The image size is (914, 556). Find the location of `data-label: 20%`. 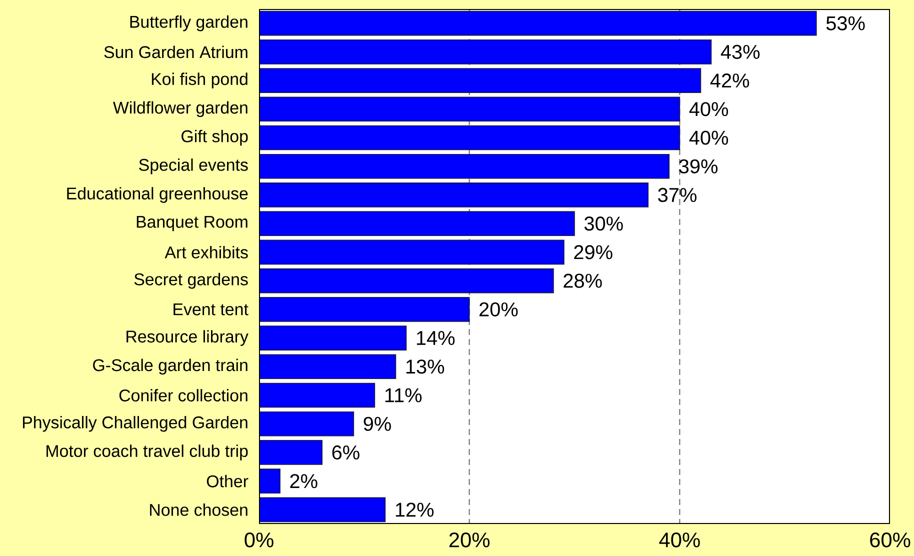

data-label: 20% is located at coordinates (499, 309).